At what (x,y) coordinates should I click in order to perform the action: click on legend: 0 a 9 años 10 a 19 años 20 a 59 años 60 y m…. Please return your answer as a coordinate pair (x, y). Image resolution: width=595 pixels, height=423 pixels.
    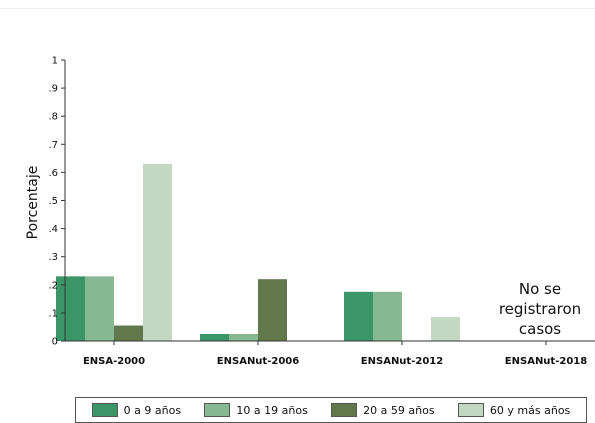
    Looking at the image, I should click on (331, 410).